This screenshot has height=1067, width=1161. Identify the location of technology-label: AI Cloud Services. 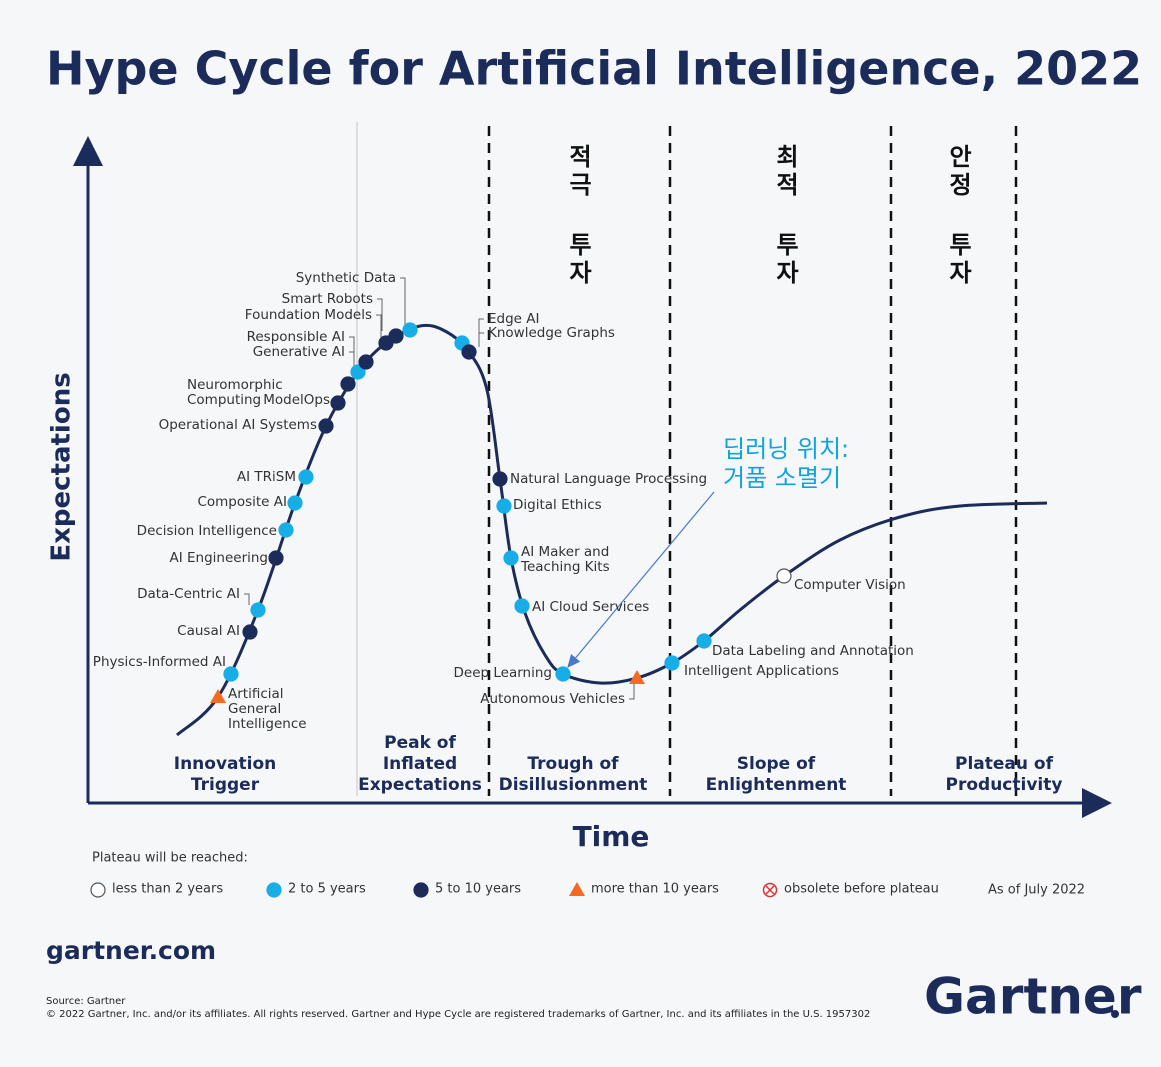
(590, 607).